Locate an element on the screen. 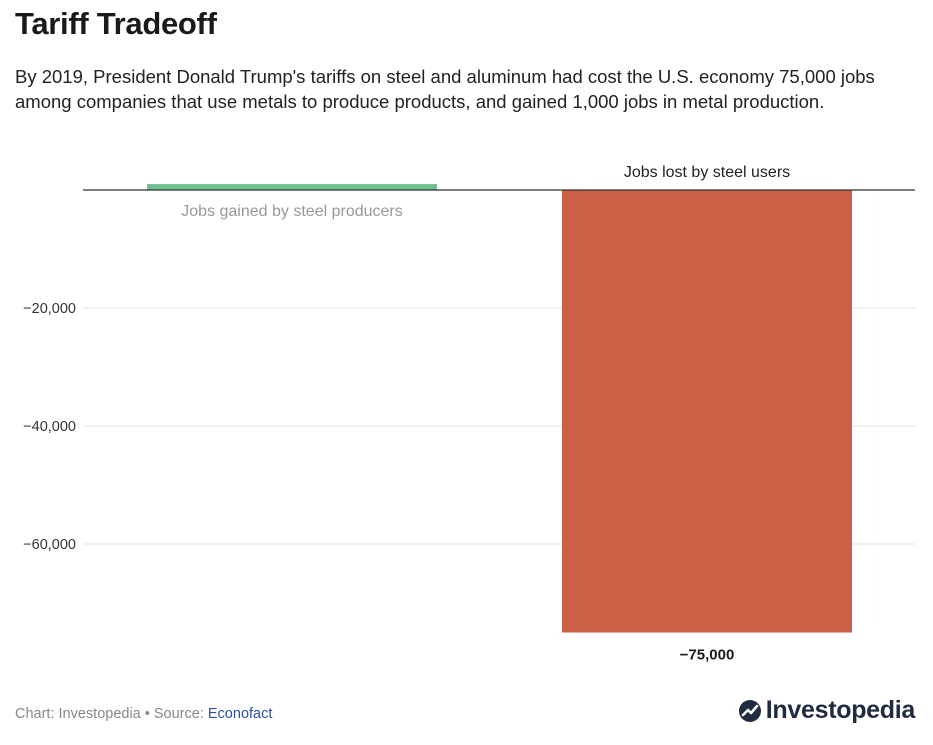 The height and width of the screenshot is (745, 933). chart-footer: Chart: Investopedia • Source: Econofact is located at coordinates (143, 714).